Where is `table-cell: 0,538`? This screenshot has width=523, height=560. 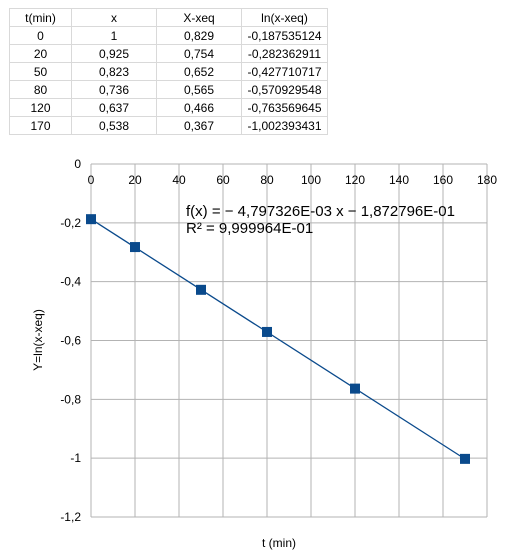
table-cell: 0,538 is located at coordinates (114, 125).